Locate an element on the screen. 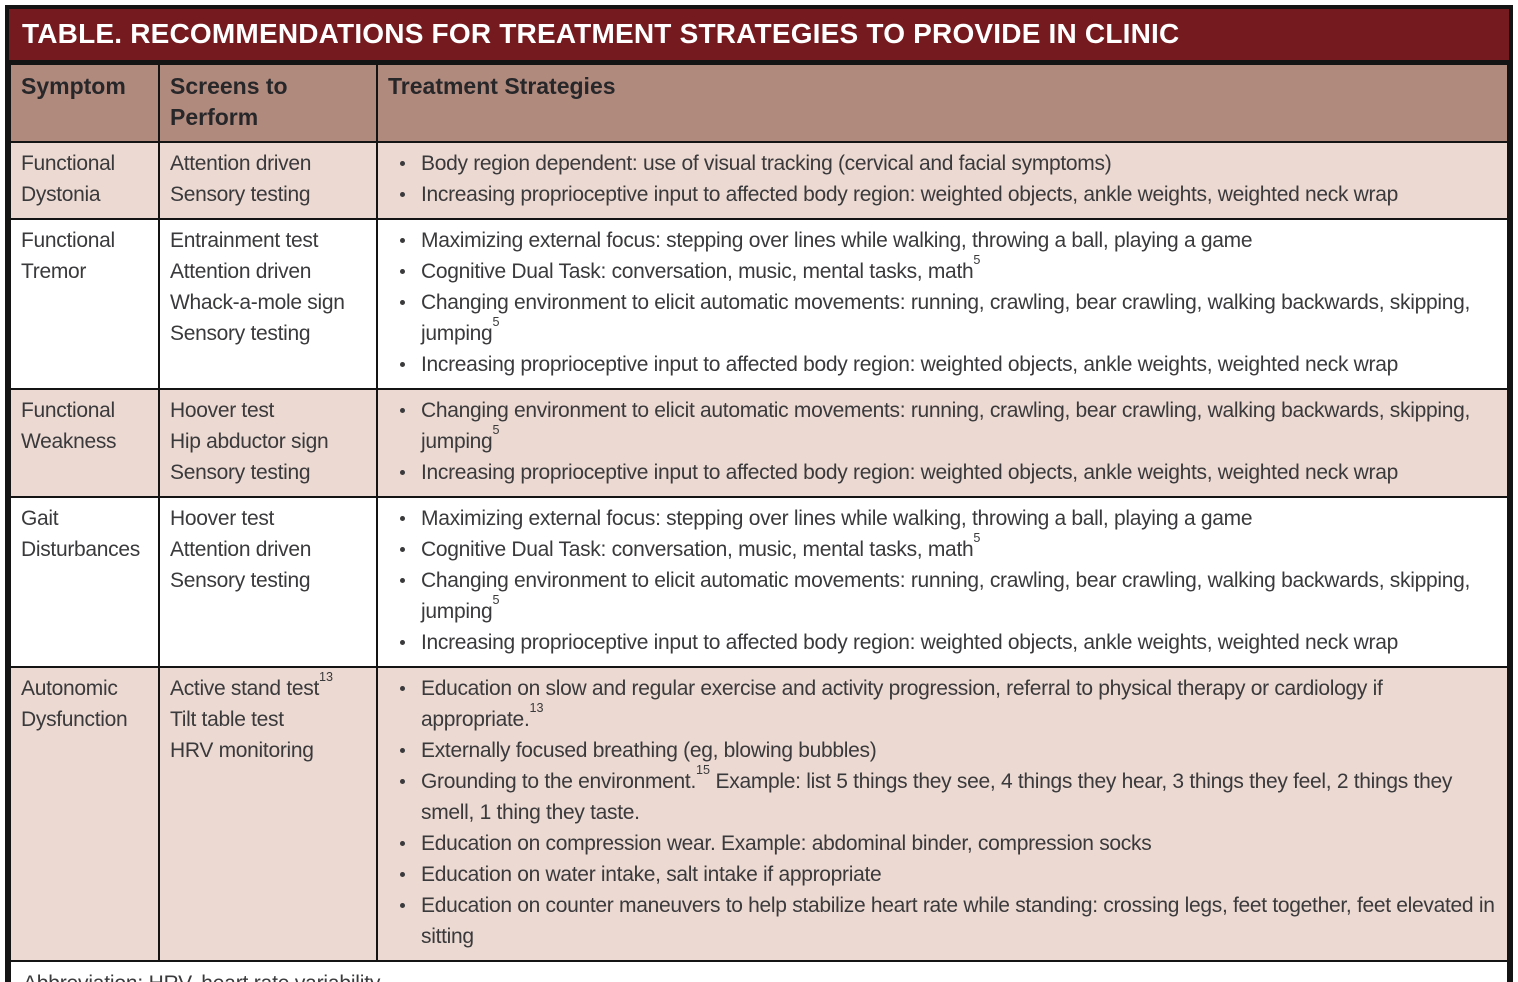  screen-item: HRV monitoring is located at coordinates (242, 750).